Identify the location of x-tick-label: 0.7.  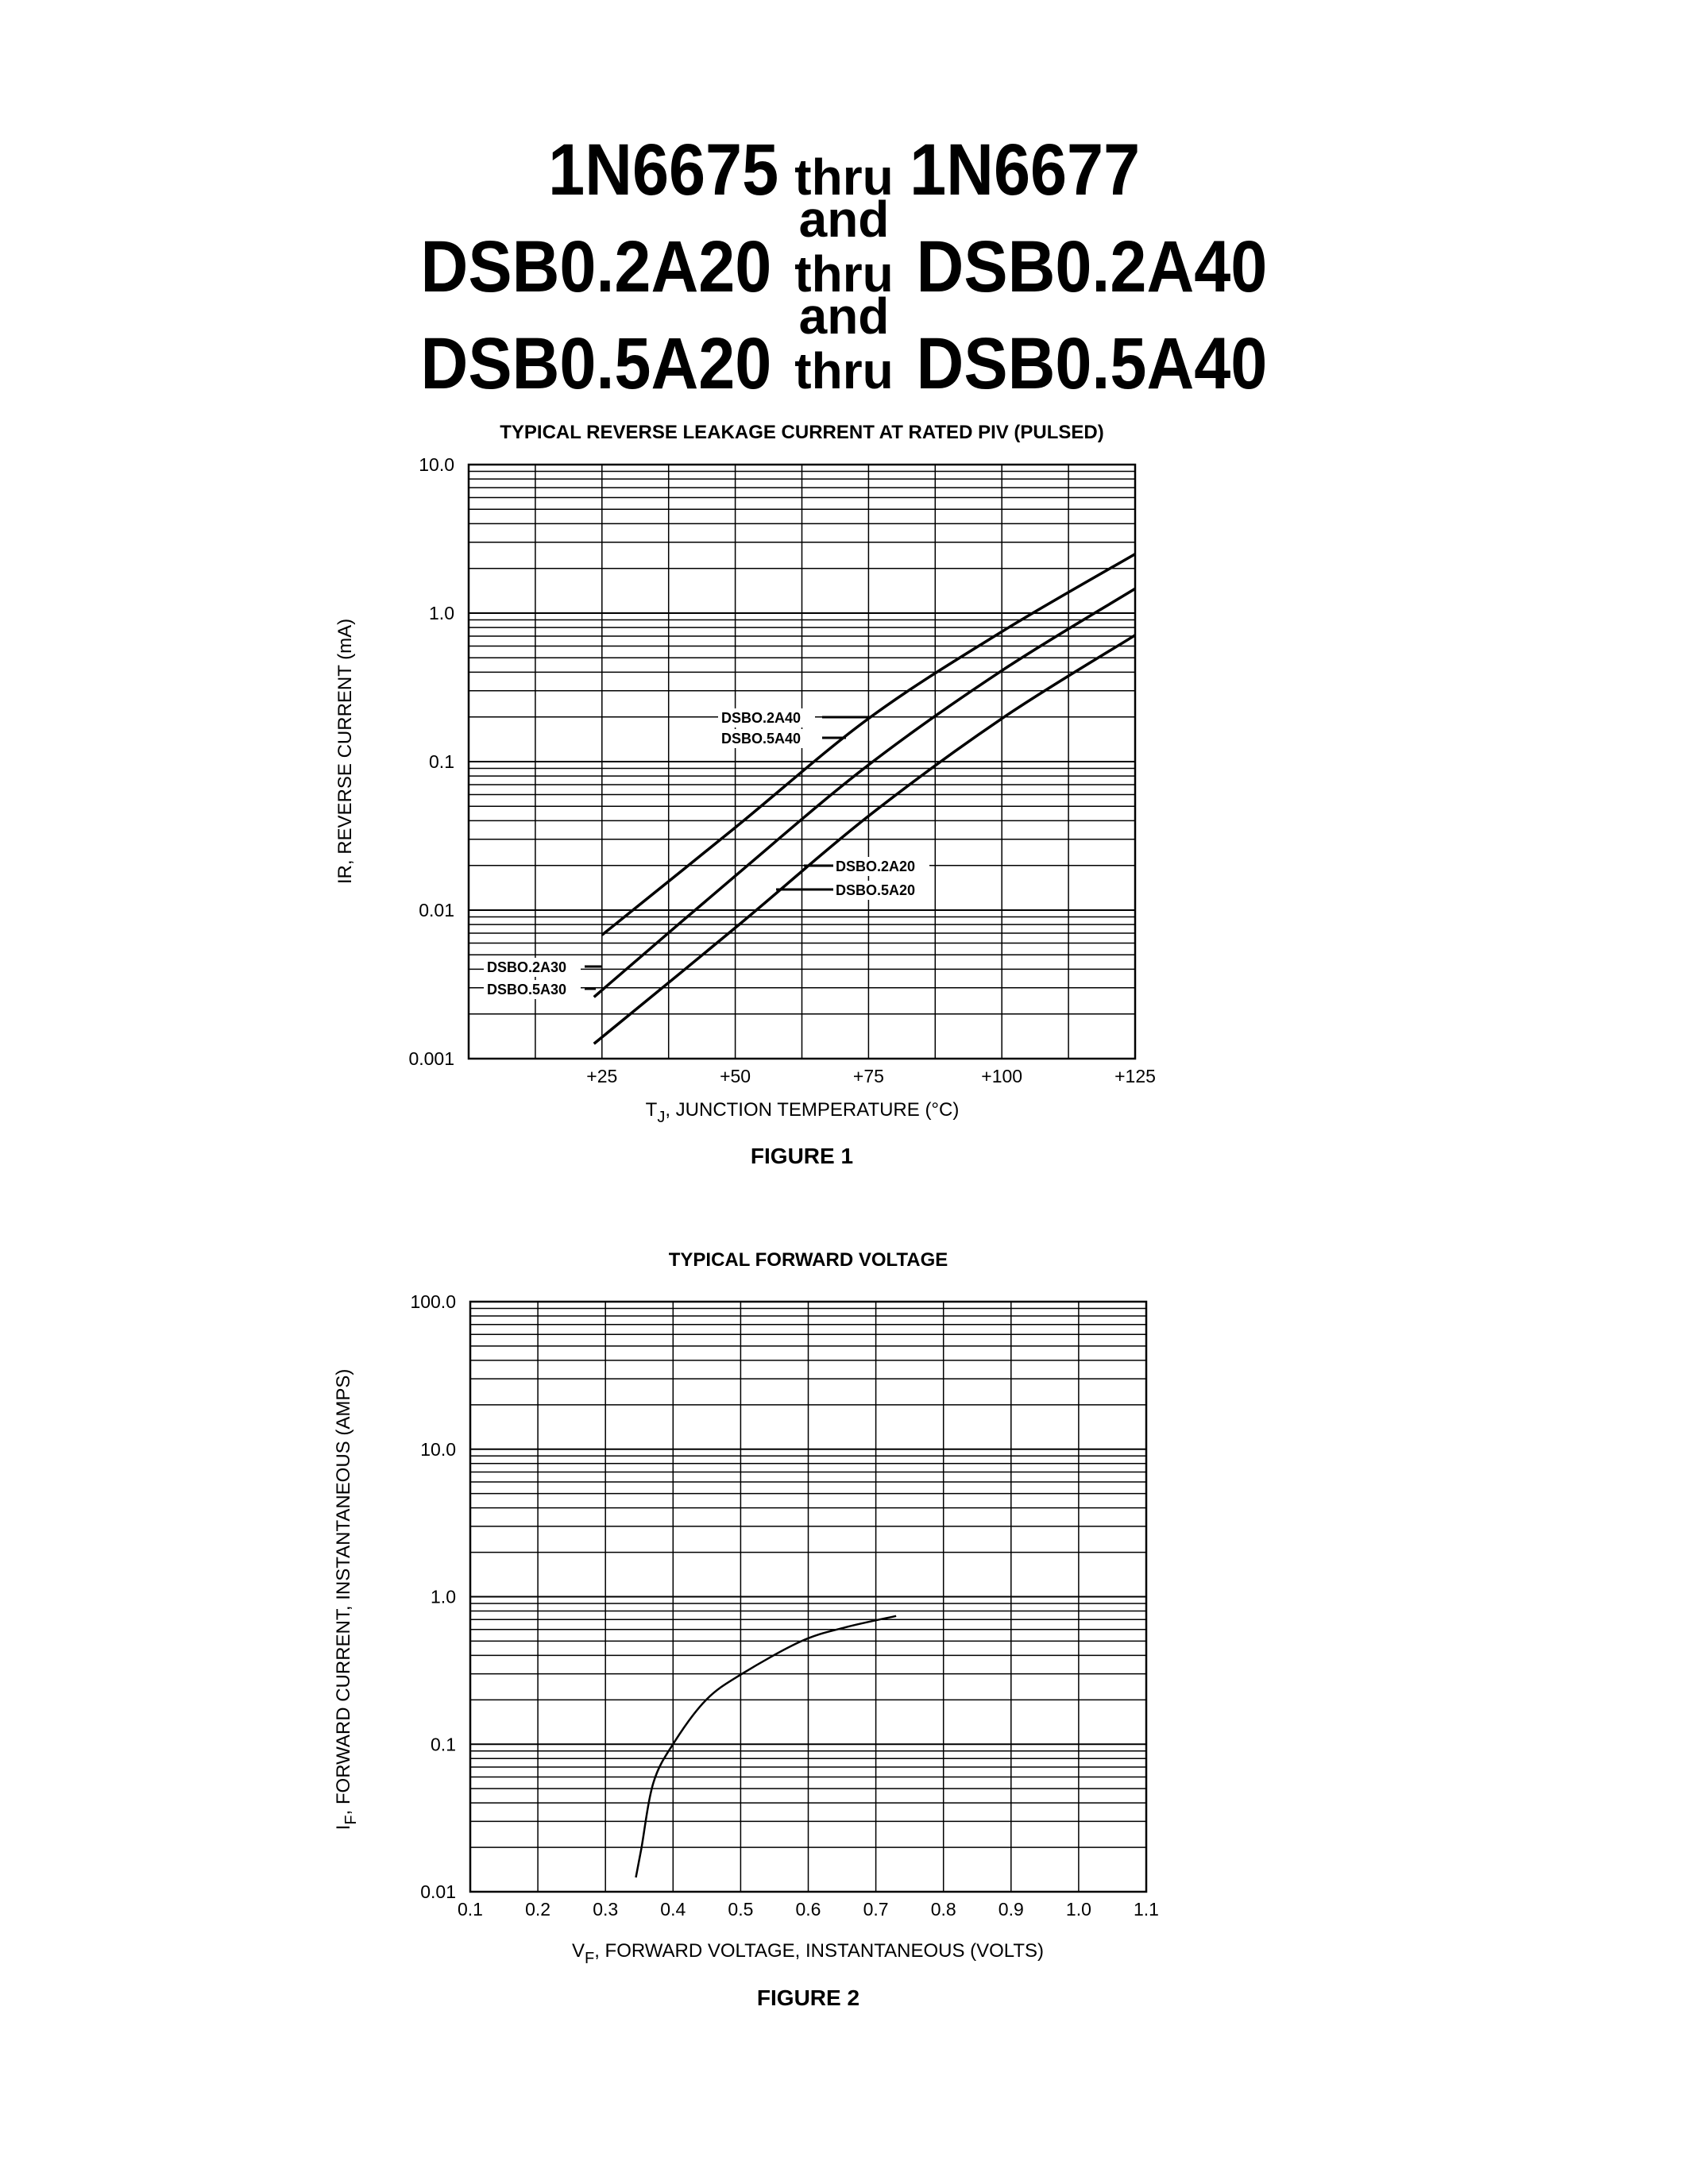
(876, 1909).